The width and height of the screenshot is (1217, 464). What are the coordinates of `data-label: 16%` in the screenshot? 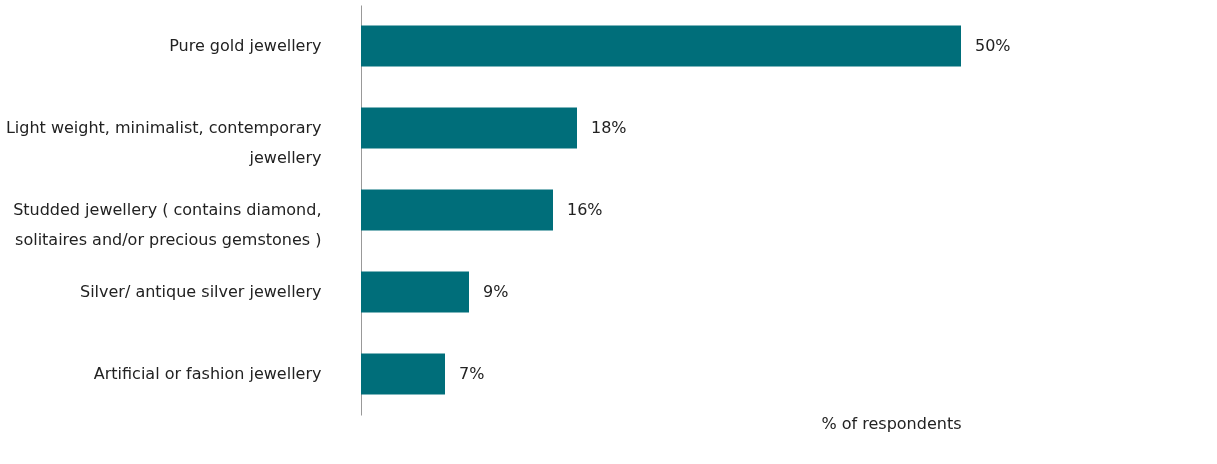 It's located at (585, 209).